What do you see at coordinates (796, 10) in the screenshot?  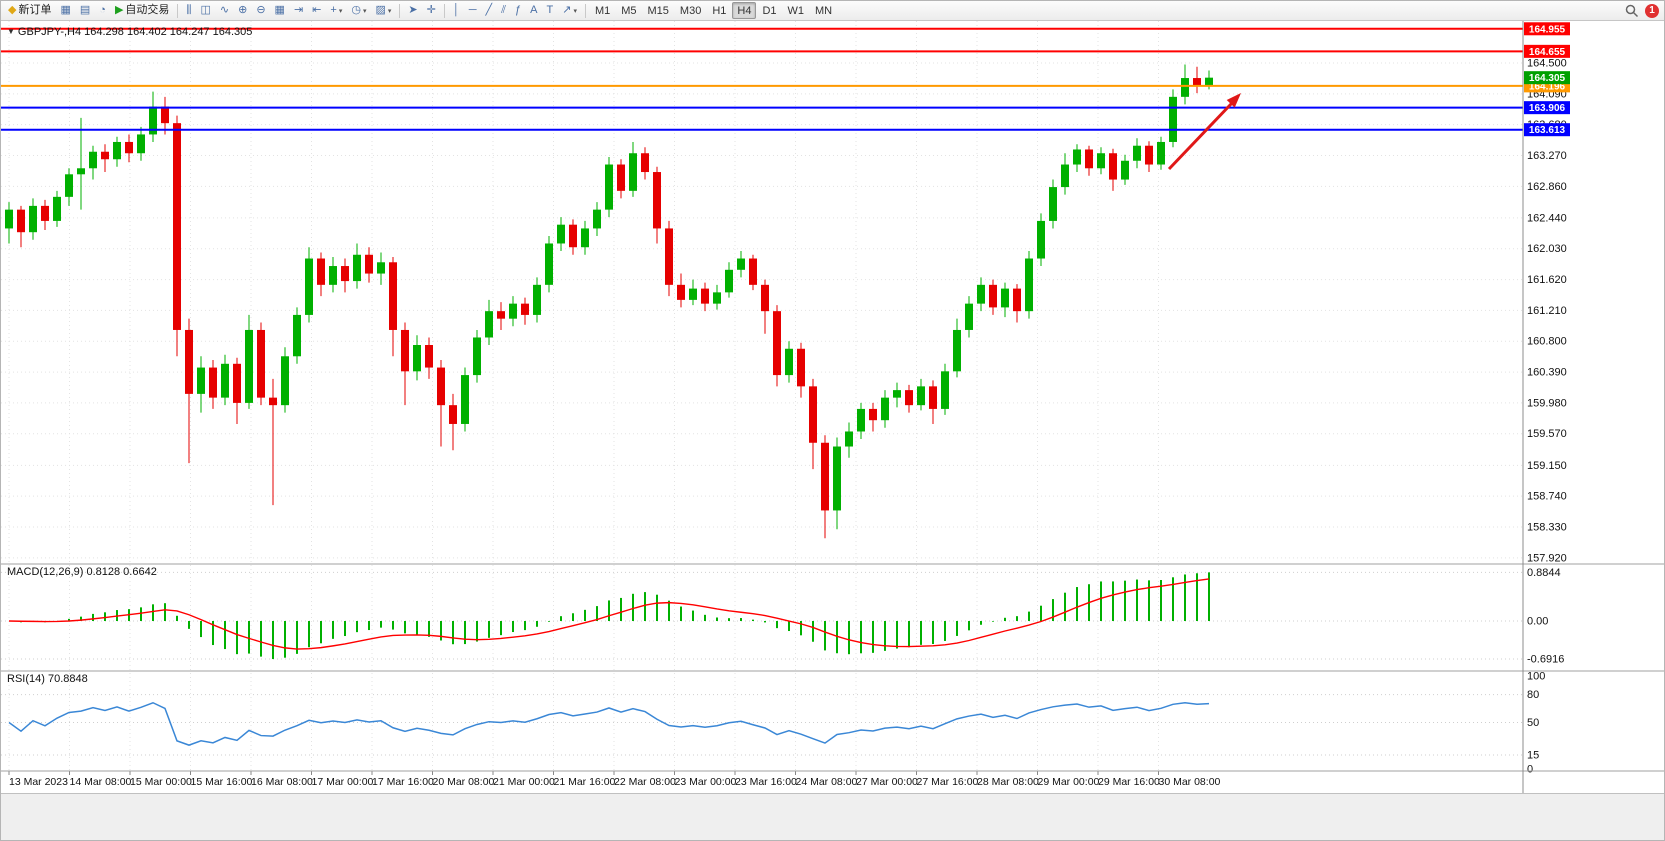 I see `timeframe-w1-button: W1` at bounding box center [796, 10].